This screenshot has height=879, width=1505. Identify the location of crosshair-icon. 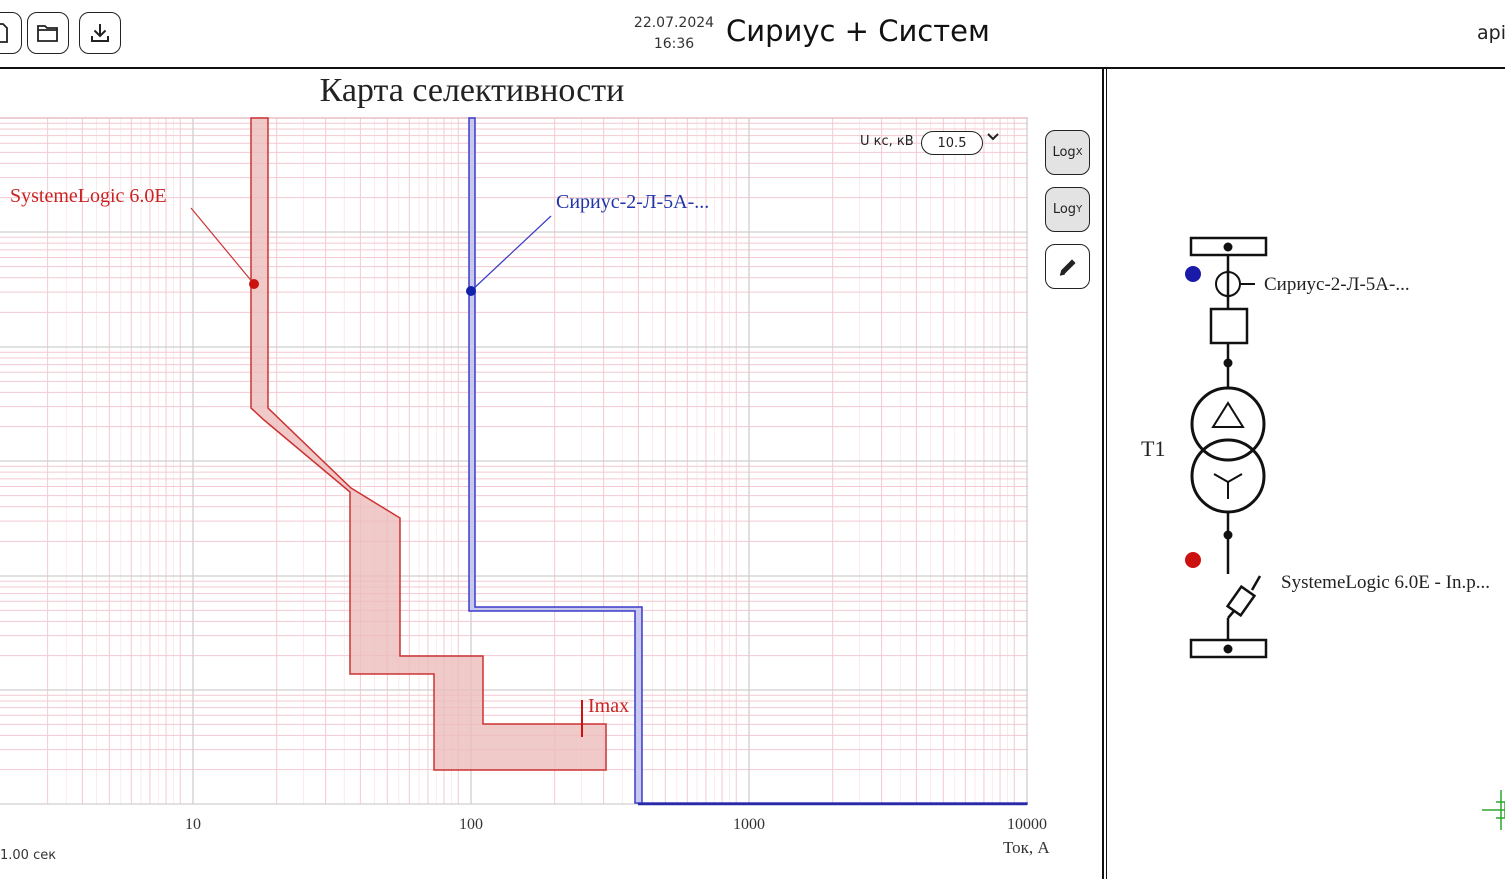
(1493, 810).